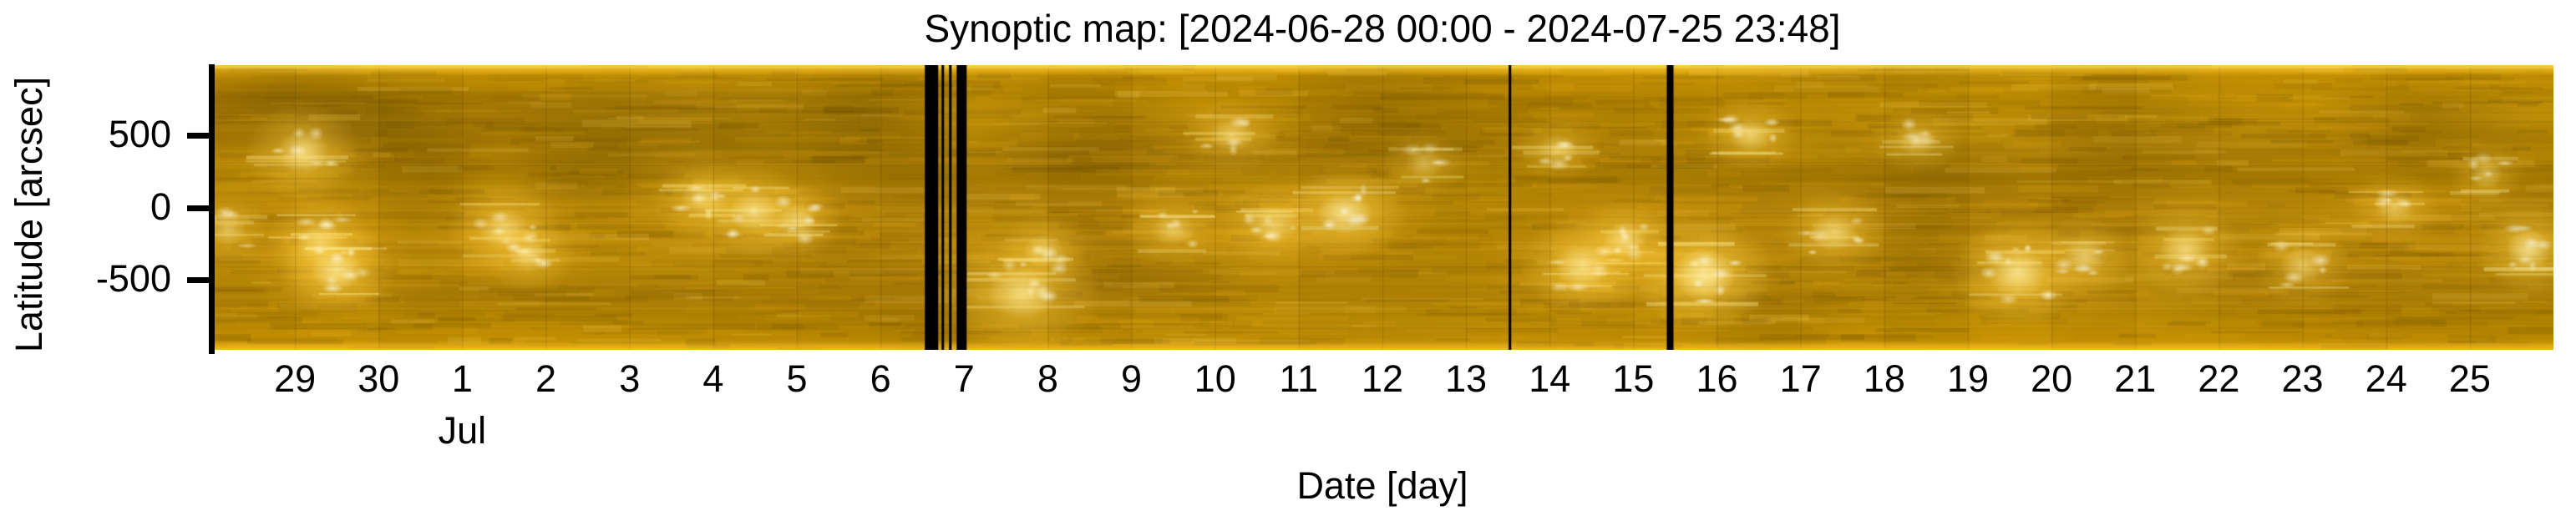 The height and width of the screenshot is (521, 2576). What do you see at coordinates (2386, 378) in the screenshot?
I see `x-tick-label-24: 24` at bounding box center [2386, 378].